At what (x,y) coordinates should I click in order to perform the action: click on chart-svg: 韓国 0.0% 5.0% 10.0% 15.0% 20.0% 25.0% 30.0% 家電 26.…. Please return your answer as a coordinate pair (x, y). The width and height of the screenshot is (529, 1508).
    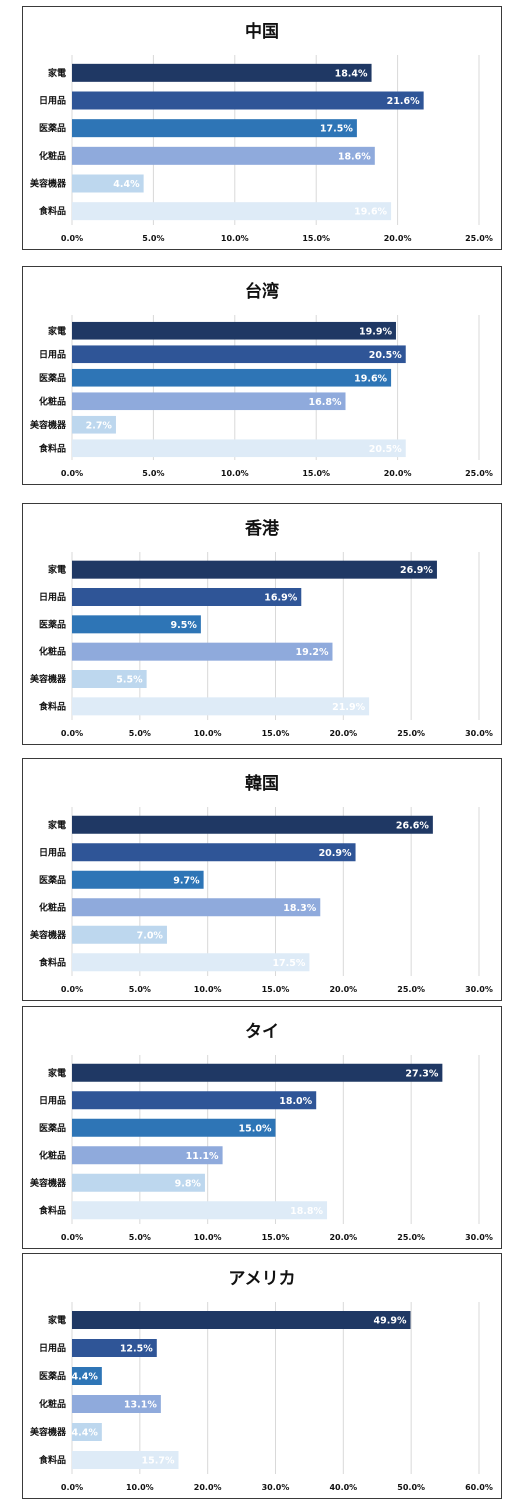
    Looking at the image, I should click on (261, 883).